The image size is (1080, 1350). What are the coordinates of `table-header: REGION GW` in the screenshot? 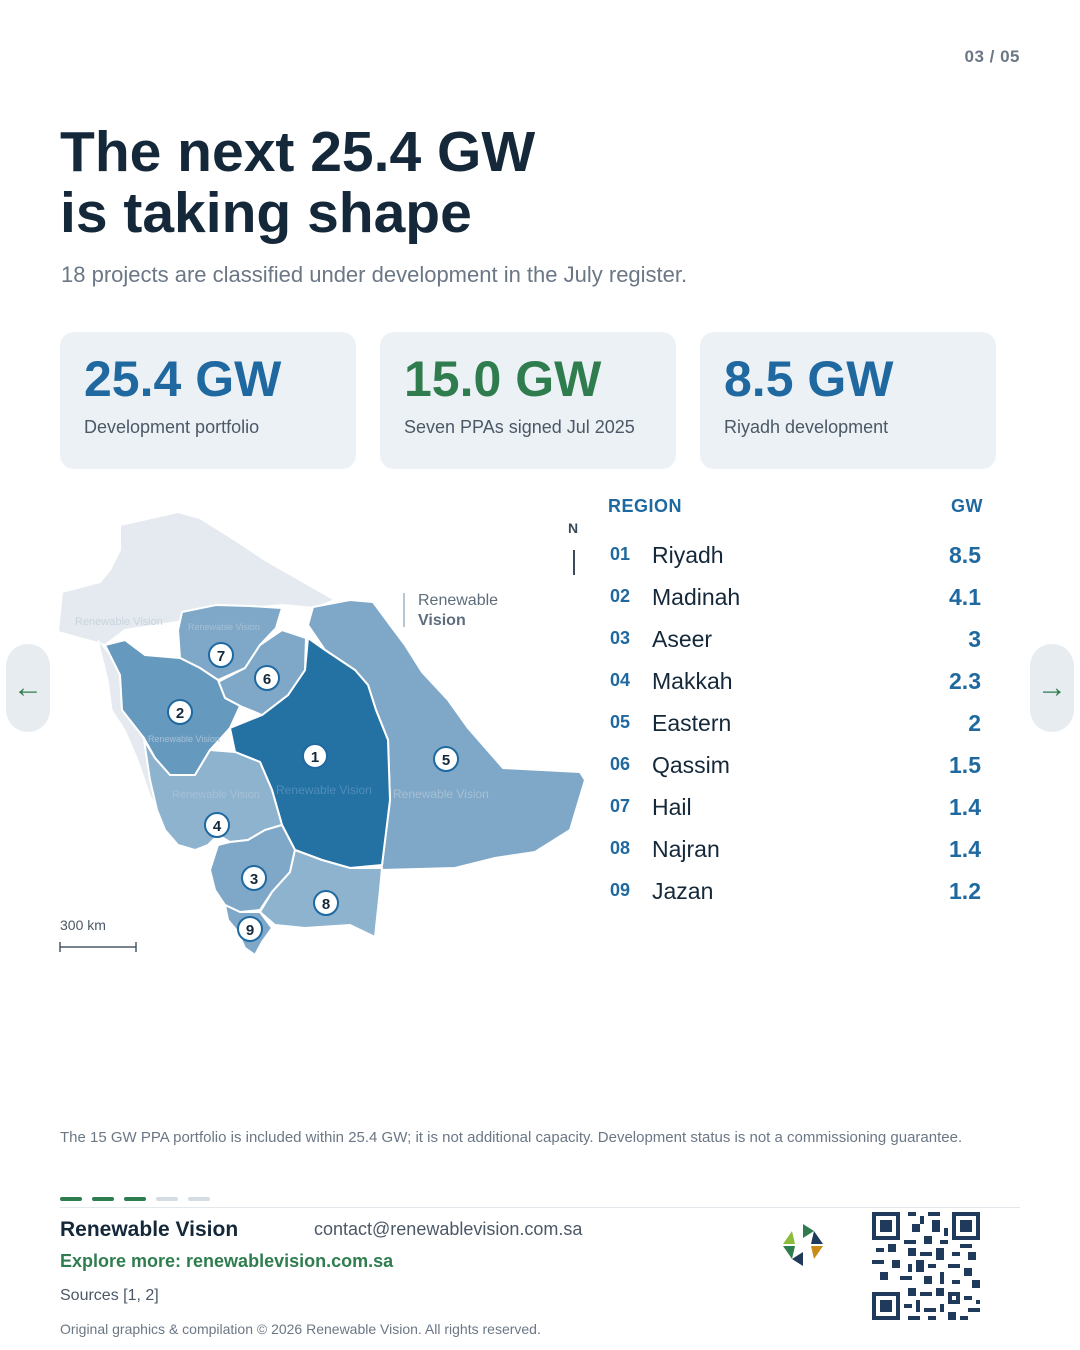 It's located at (795, 513).